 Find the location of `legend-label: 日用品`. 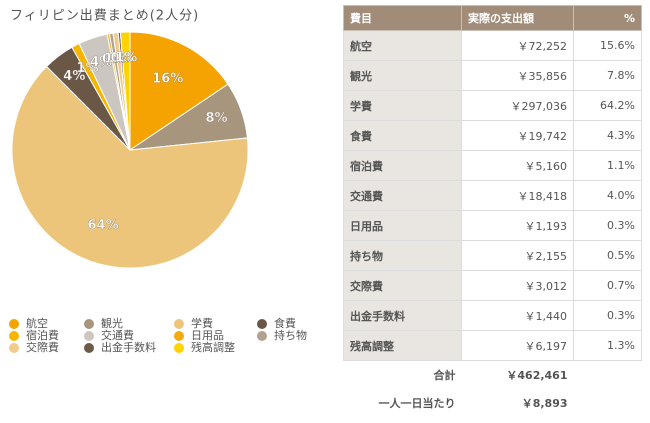

legend-label: 日用品 is located at coordinates (207, 335).